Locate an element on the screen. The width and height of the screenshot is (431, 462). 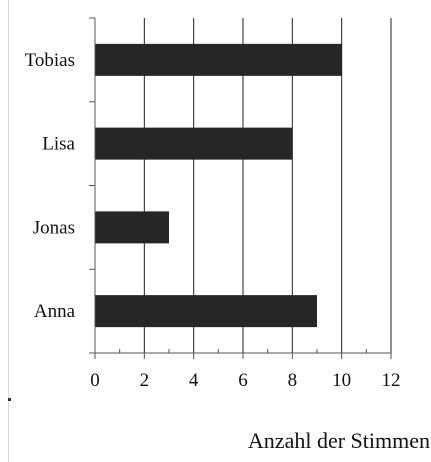
left-frame-line is located at coordinates (8, 231).